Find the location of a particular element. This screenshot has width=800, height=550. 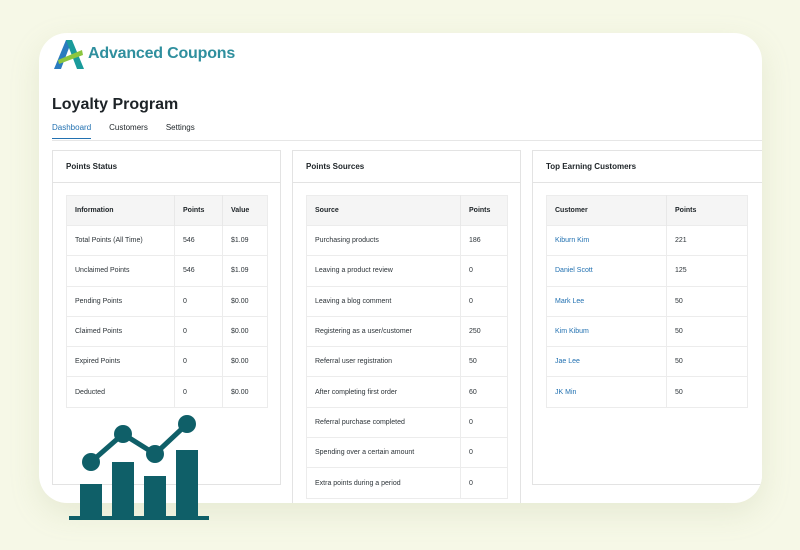

table-row: Kiburn Kim 221 is located at coordinates (647, 240).